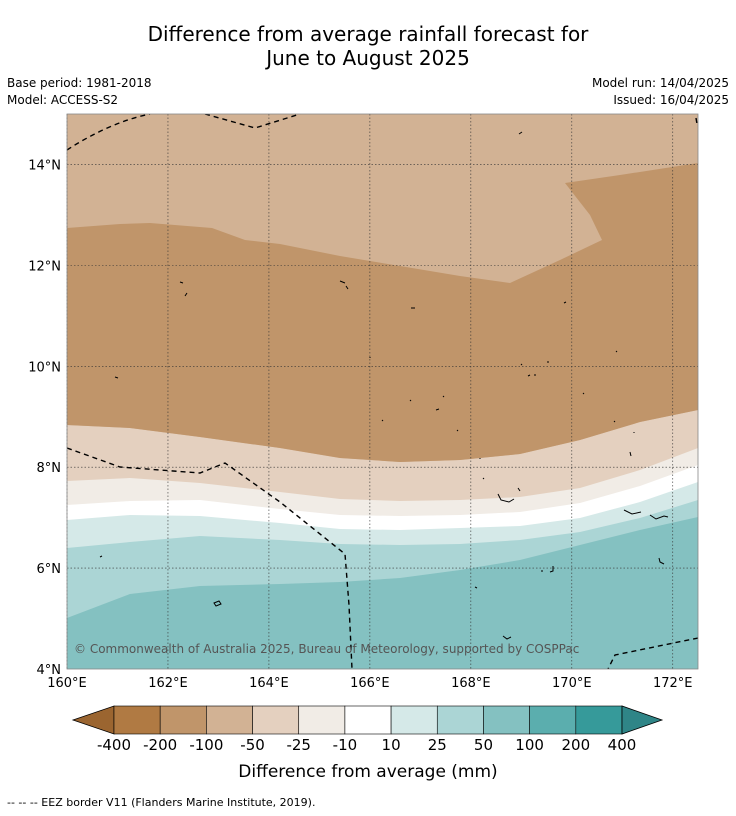  What do you see at coordinates (673, 683) in the screenshot?
I see `lon-tick-label: 172°E` at bounding box center [673, 683].